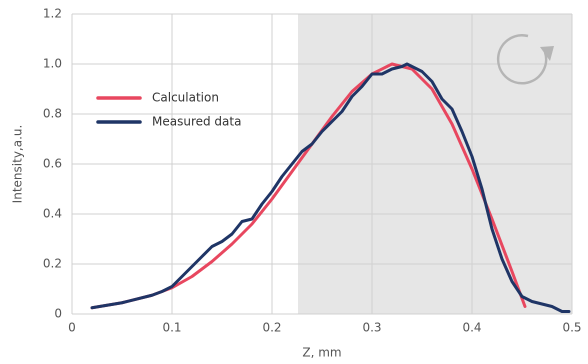 The height and width of the screenshot is (364, 588). I want to click on y-tick-label: 0, so click(58, 314).